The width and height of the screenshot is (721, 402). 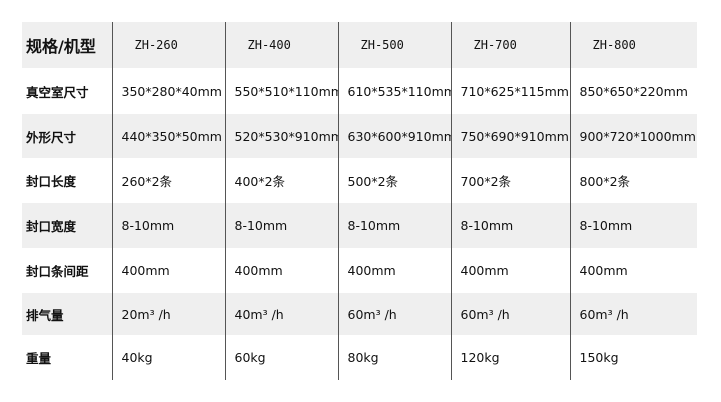 I want to click on cell: 260*2条, so click(x=168, y=180).